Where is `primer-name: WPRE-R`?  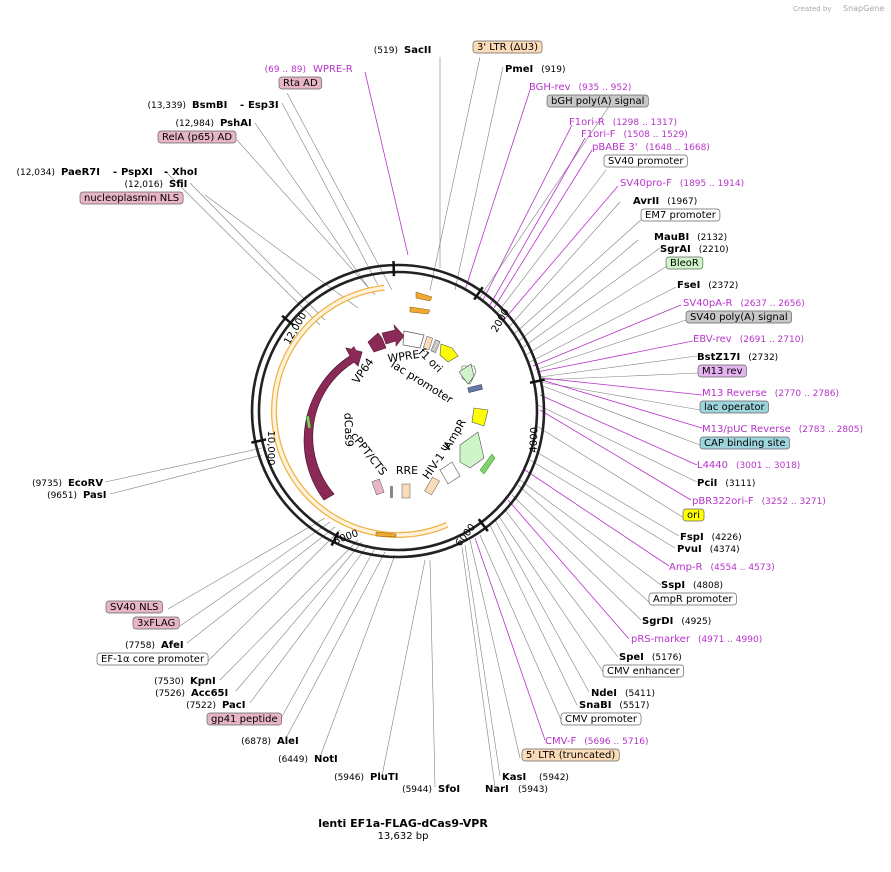 primer-name: WPRE-R is located at coordinates (333, 69).